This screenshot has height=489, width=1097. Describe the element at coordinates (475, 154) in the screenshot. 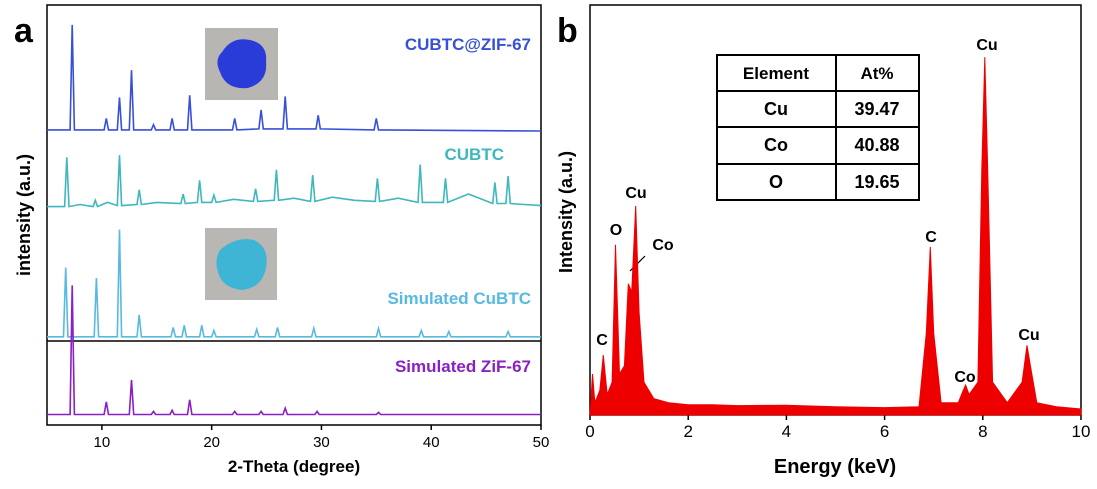

I see `series-label: CUBTC` at that location.